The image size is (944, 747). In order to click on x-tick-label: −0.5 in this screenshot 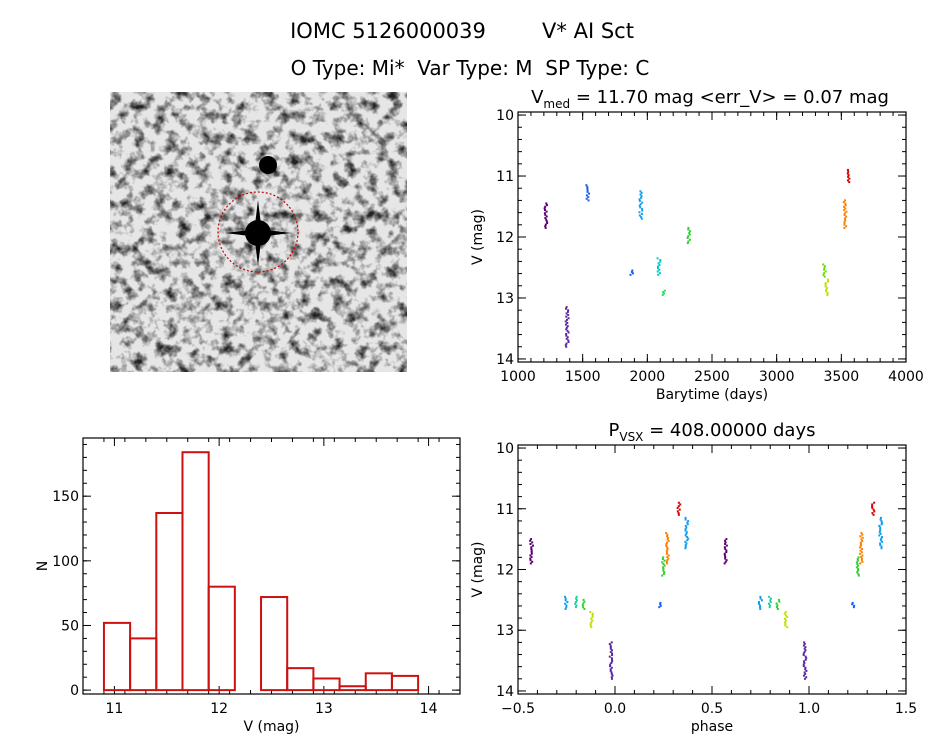, I will do `click(518, 709)`.